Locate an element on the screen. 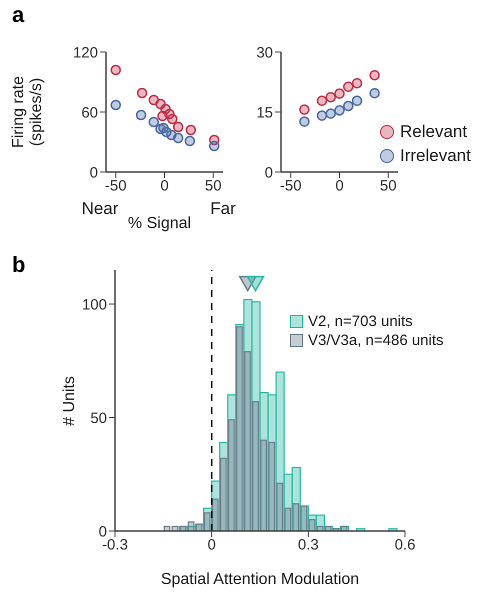 The height and width of the screenshot is (601, 477). y-tick-label: 30 is located at coordinates (264, 53).